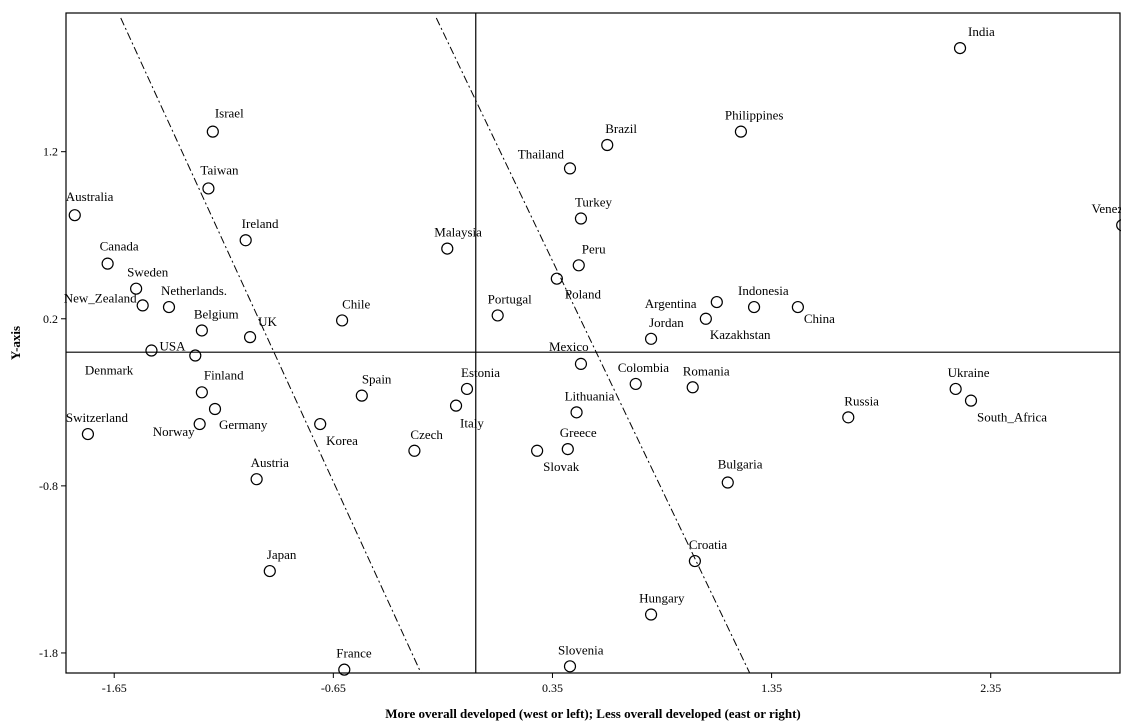 This screenshot has width=1121, height=724. What do you see at coordinates (458, 232) in the screenshot?
I see `point-label: Malaysia` at bounding box center [458, 232].